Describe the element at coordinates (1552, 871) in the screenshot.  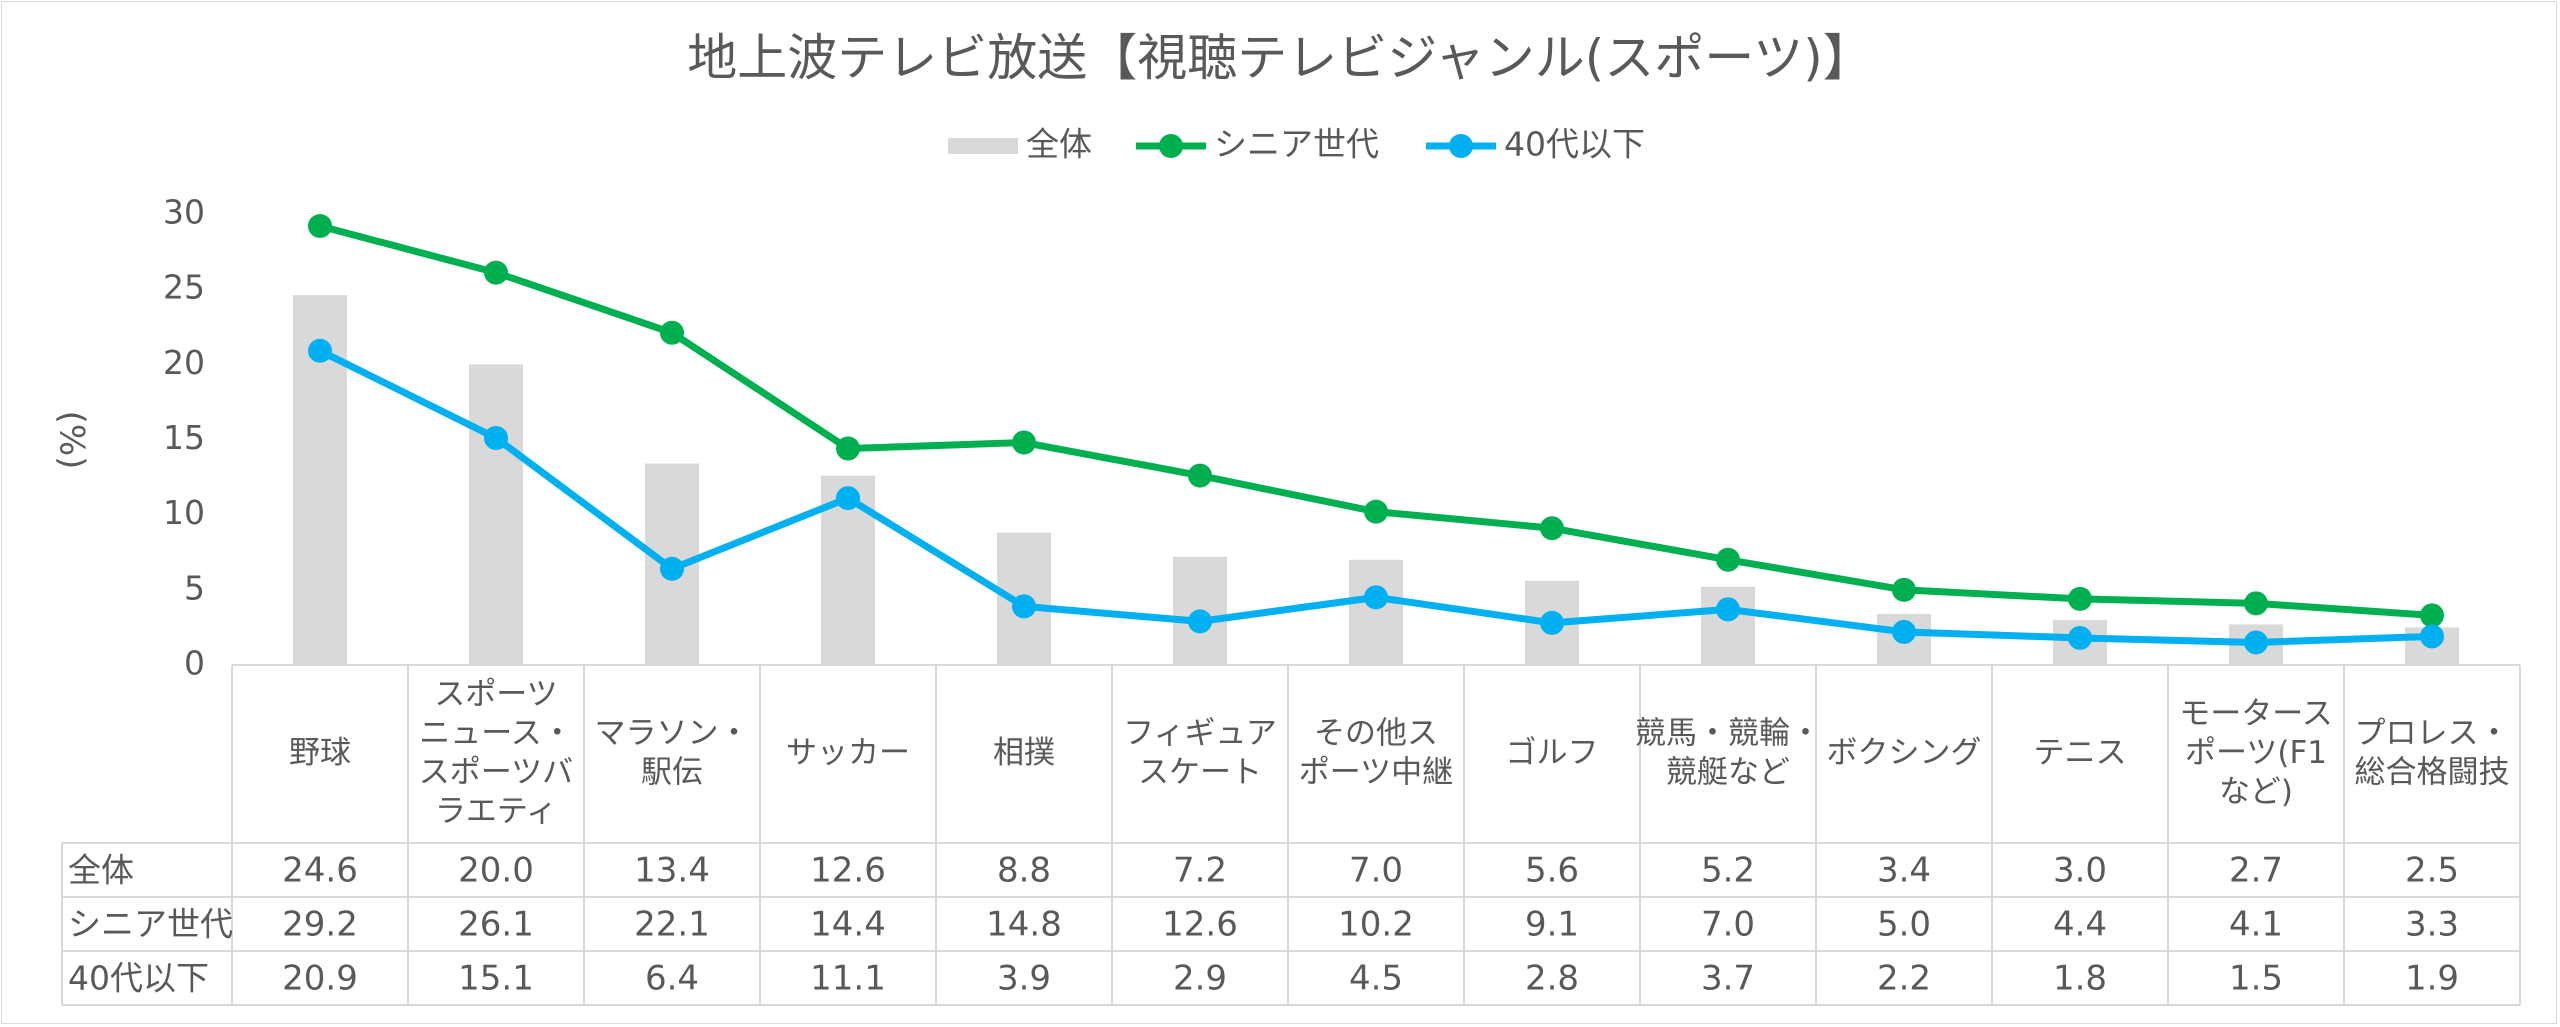
I see `table-cell: 5.6` at that location.